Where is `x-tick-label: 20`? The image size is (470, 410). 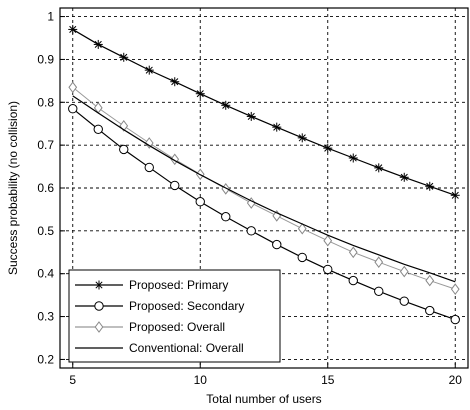
x-tick-label: 20 is located at coordinates (456, 380).